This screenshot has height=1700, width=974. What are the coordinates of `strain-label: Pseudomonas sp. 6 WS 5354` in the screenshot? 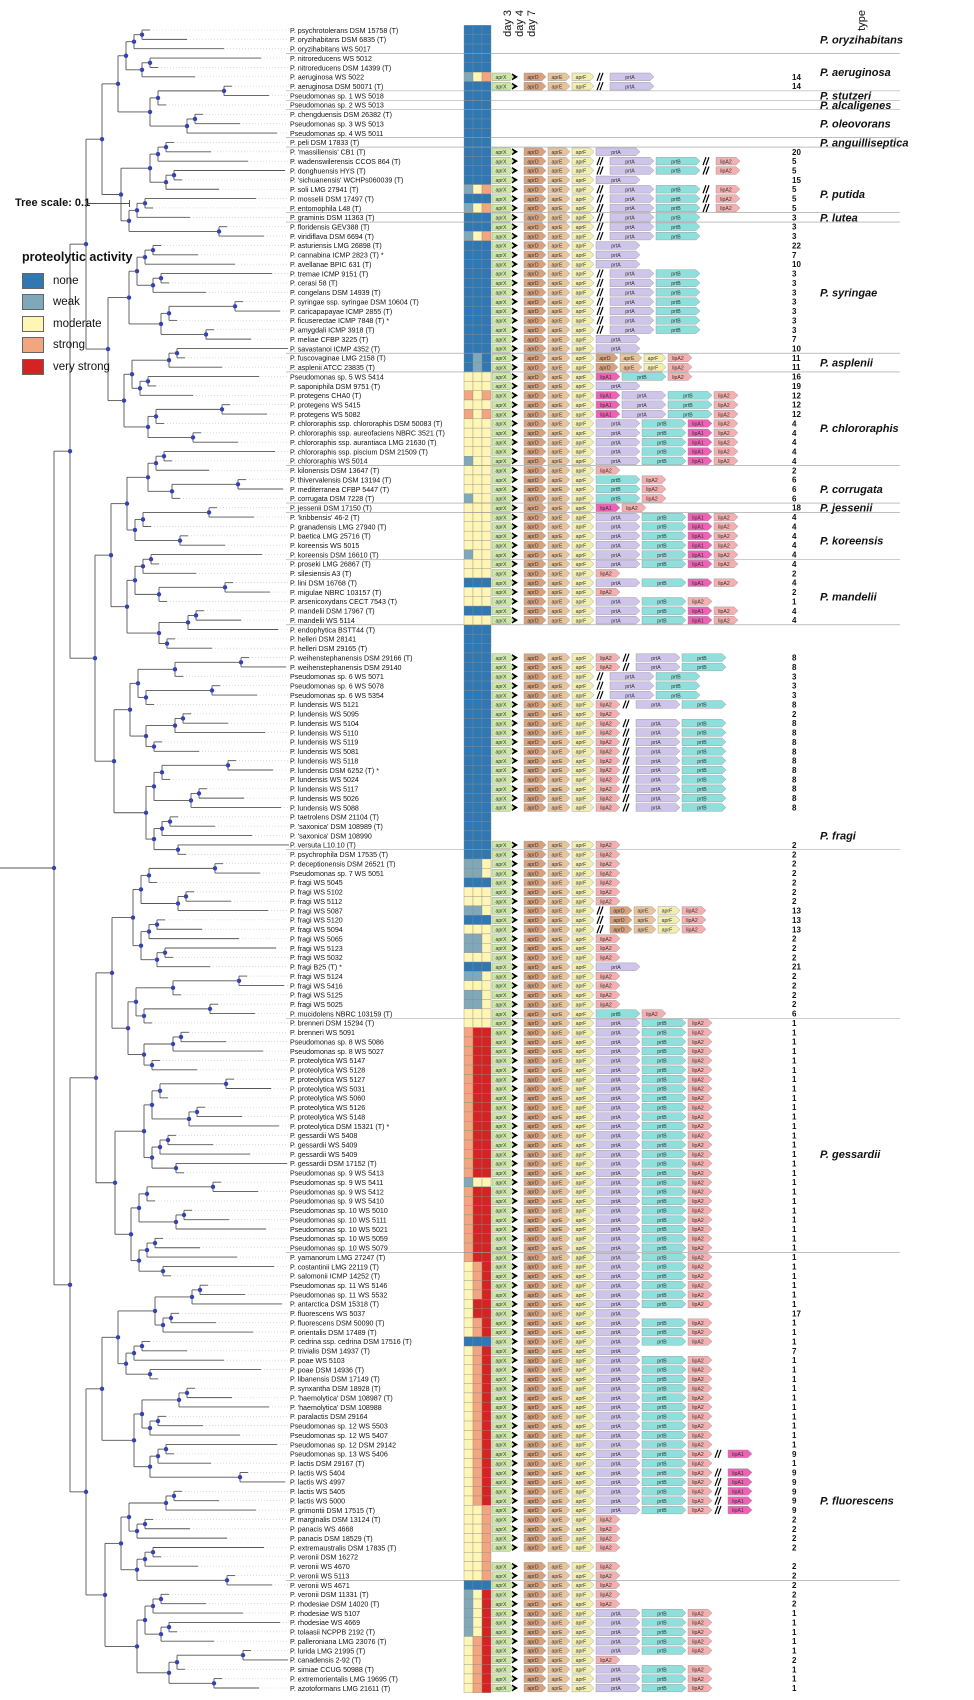 It's located at (337, 696).